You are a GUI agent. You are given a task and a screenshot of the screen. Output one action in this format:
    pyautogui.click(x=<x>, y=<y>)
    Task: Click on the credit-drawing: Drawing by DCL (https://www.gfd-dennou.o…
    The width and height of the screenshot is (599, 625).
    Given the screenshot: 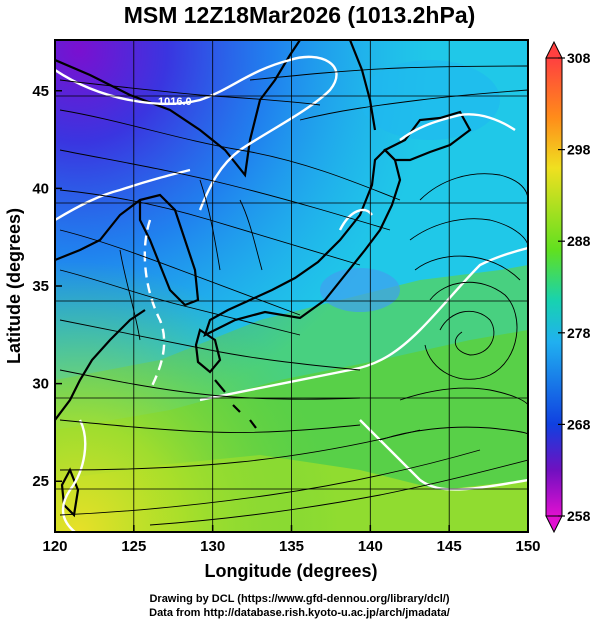 What is the action you would take?
    pyautogui.click(x=299, y=599)
    